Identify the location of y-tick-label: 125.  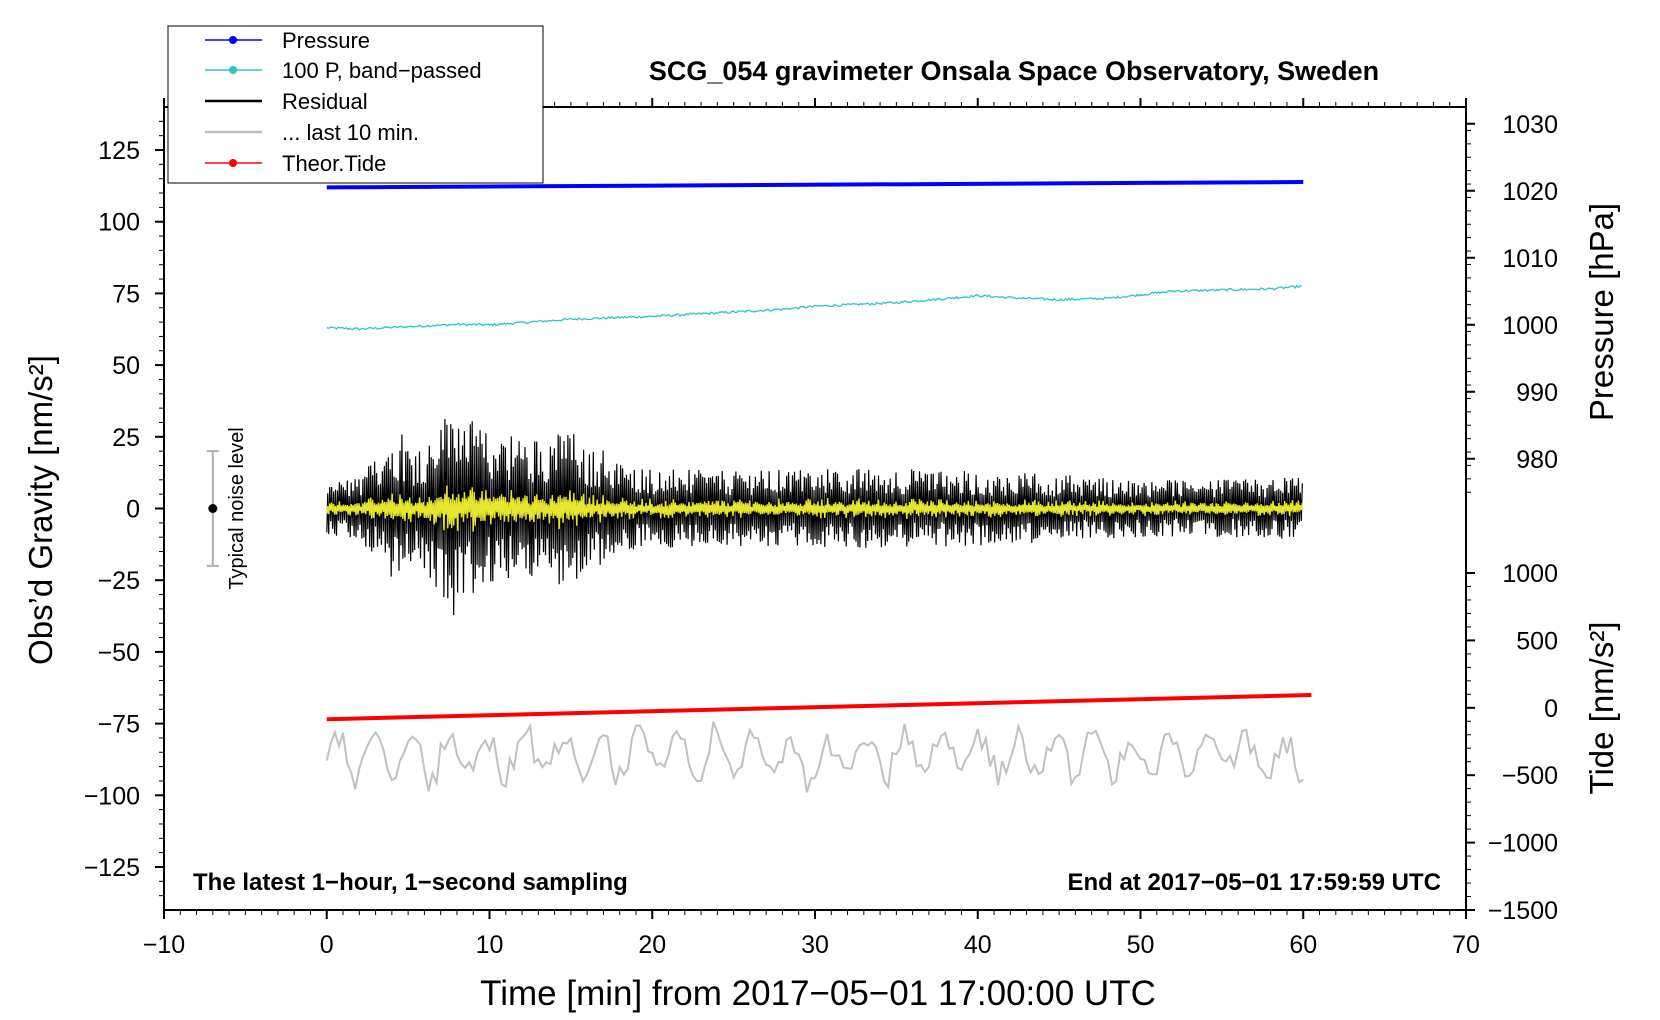
(119, 151).